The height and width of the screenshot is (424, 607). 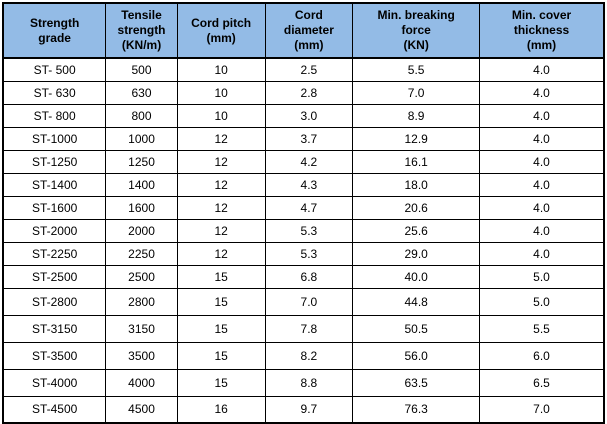 I want to click on table-cell: ST-2800, so click(x=54, y=301).